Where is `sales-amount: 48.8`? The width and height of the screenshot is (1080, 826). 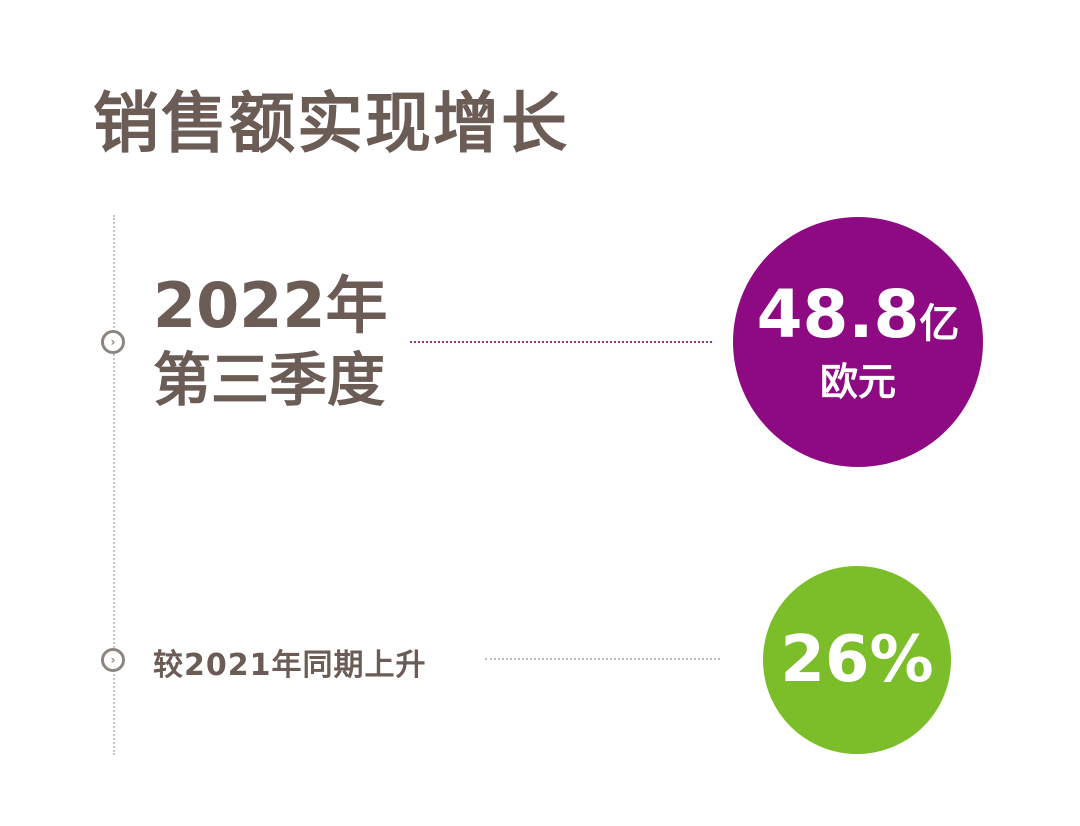 sales-amount: 48.8 is located at coordinates (838, 314).